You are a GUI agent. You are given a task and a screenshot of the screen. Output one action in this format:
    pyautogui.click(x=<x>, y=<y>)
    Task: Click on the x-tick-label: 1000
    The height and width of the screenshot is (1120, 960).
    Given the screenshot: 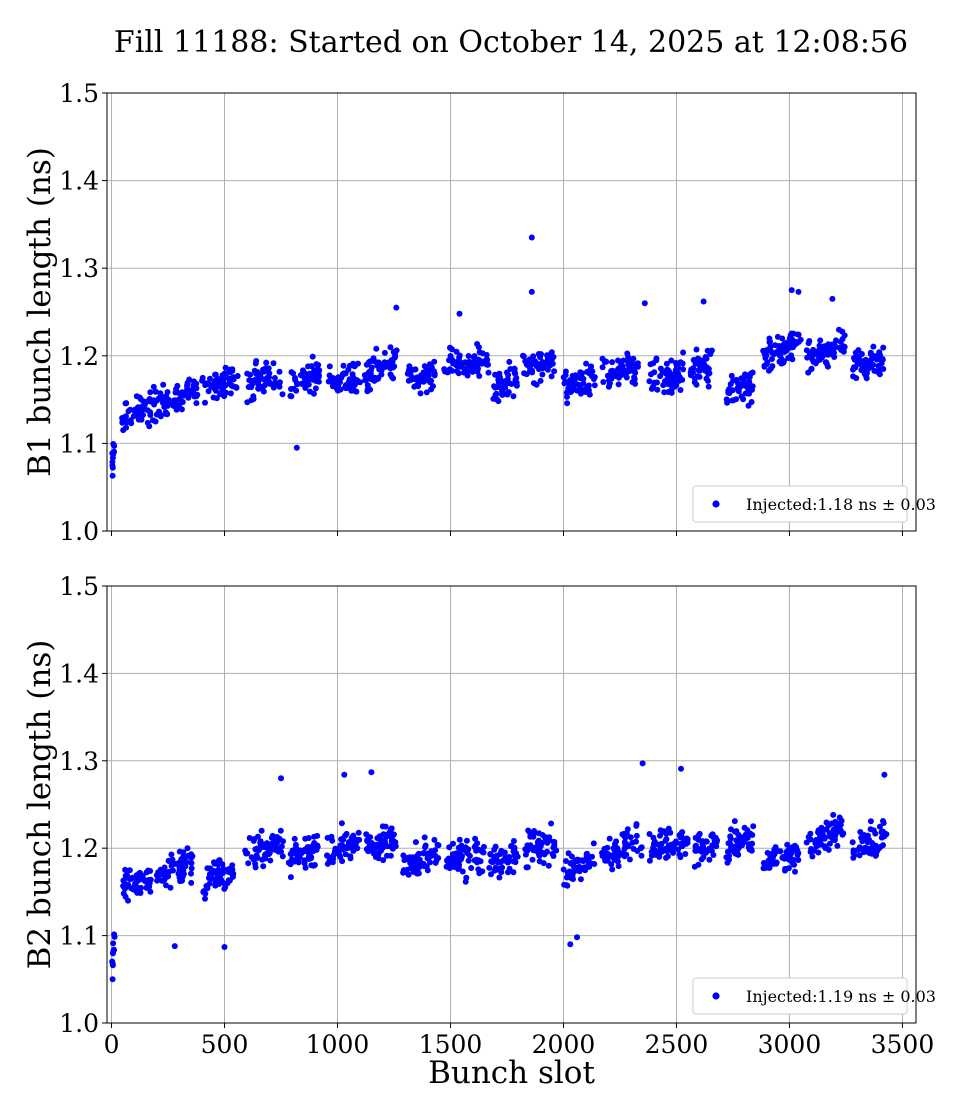 What is the action you would take?
    pyautogui.click(x=338, y=1044)
    